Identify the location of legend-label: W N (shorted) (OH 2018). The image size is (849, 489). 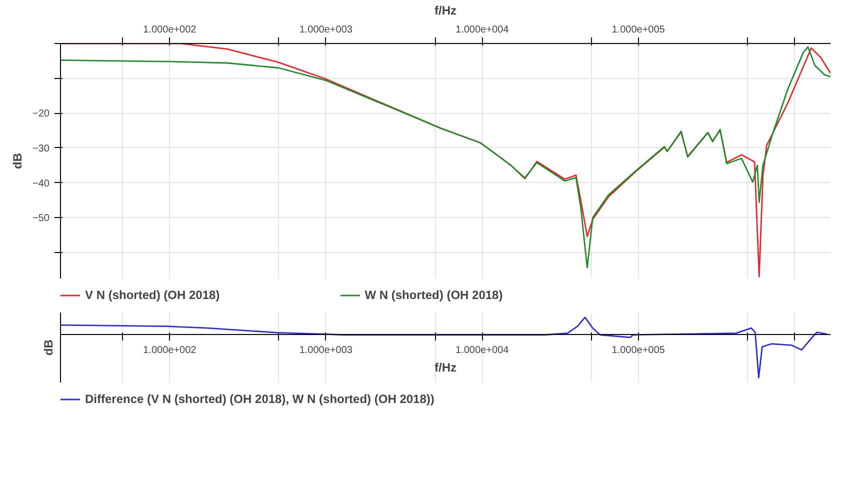
(433, 295).